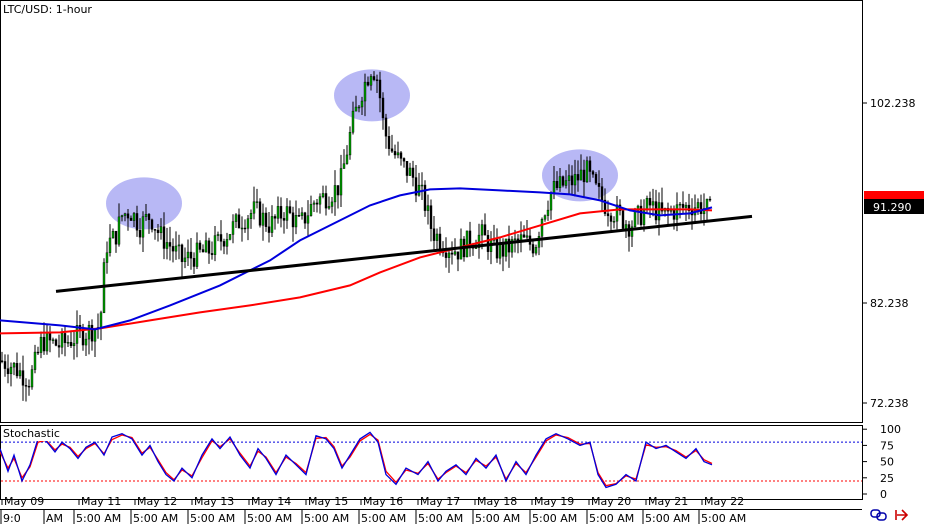 The image size is (925, 525). Describe the element at coordinates (554, 501) in the screenshot. I see `date-label: May 19` at that location.